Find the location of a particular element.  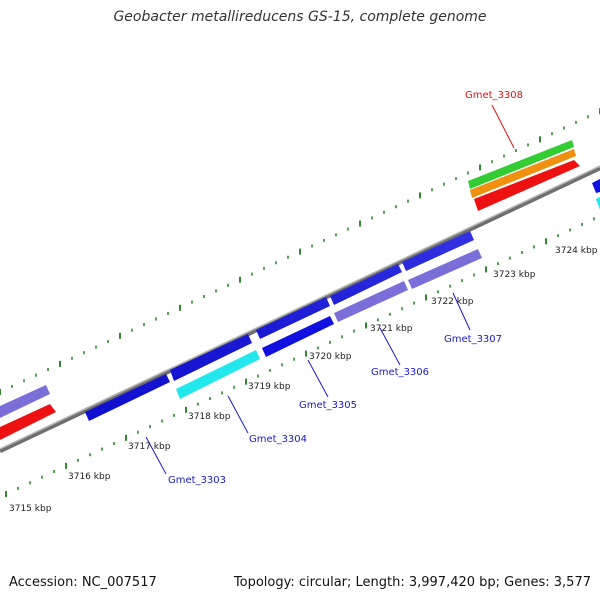

tick-label: 3724 kbp is located at coordinates (576, 251).